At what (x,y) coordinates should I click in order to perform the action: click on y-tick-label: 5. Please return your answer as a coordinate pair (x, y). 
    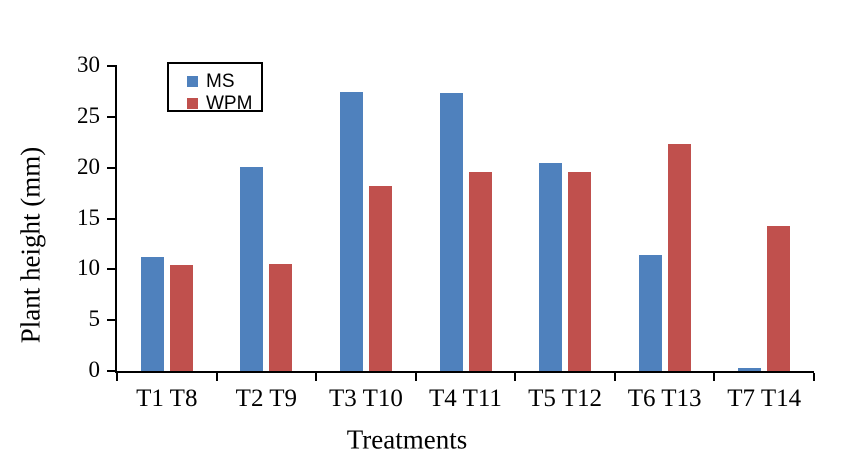
    Looking at the image, I should click on (94, 319).